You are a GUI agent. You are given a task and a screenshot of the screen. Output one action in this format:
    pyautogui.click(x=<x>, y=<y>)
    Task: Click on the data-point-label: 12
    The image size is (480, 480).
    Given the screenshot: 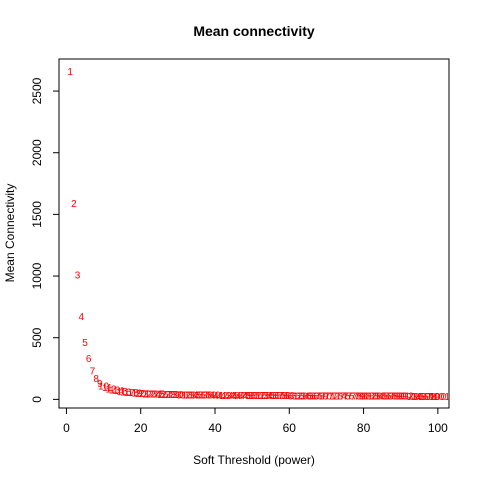 What is the action you would take?
    pyautogui.click(x=111, y=389)
    